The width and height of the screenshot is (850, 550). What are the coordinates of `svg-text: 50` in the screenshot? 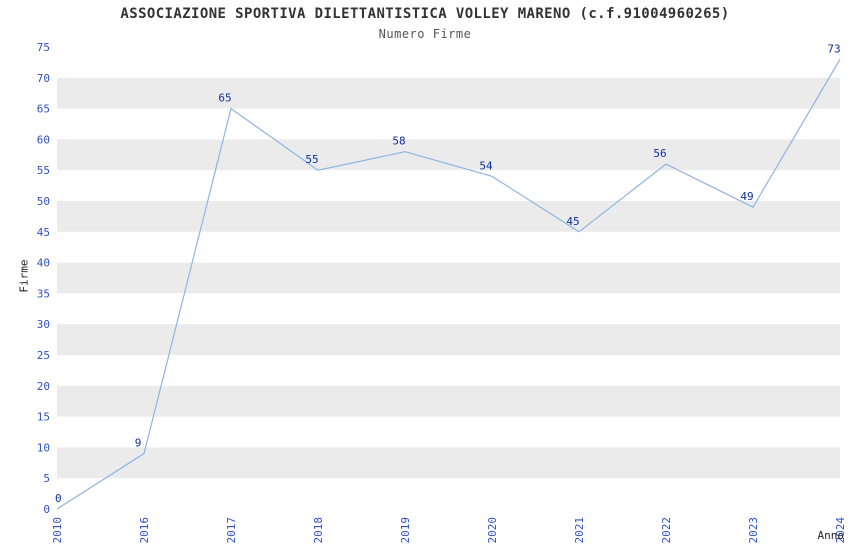 It's located at (43, 201).